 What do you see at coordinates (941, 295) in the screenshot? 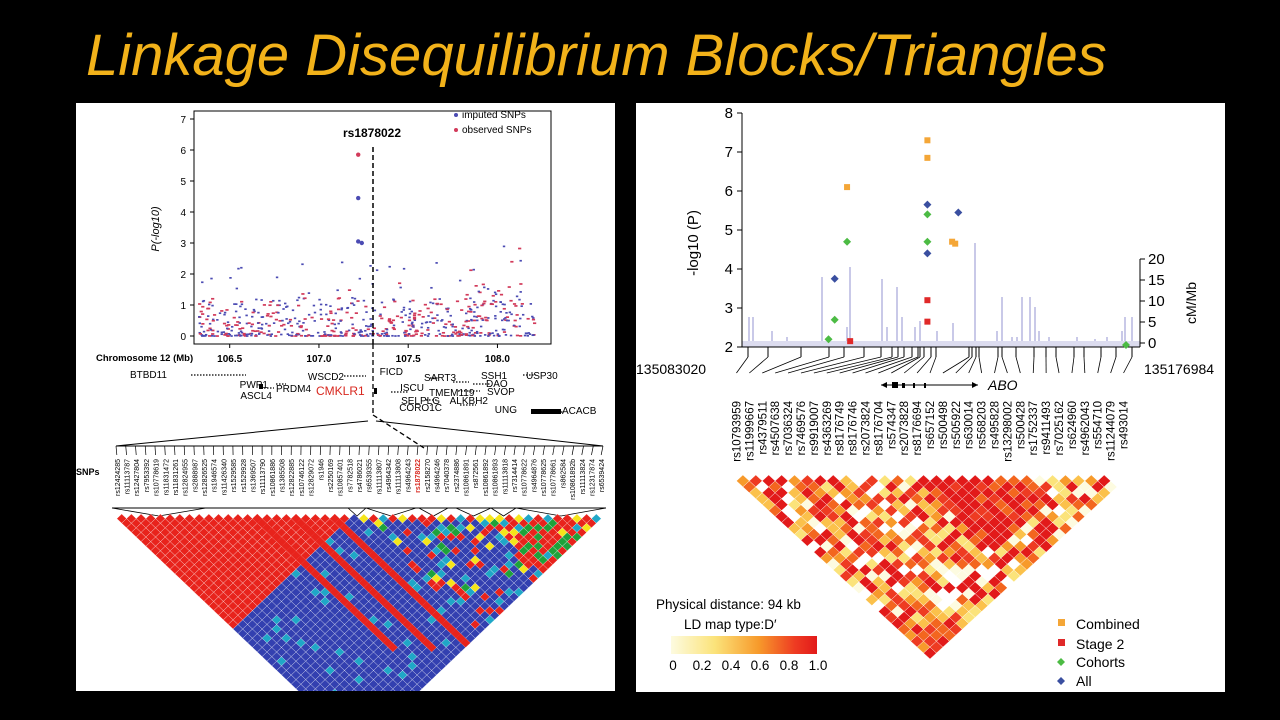
I see `recombination-rate-track` at bounding box center [941, 295].